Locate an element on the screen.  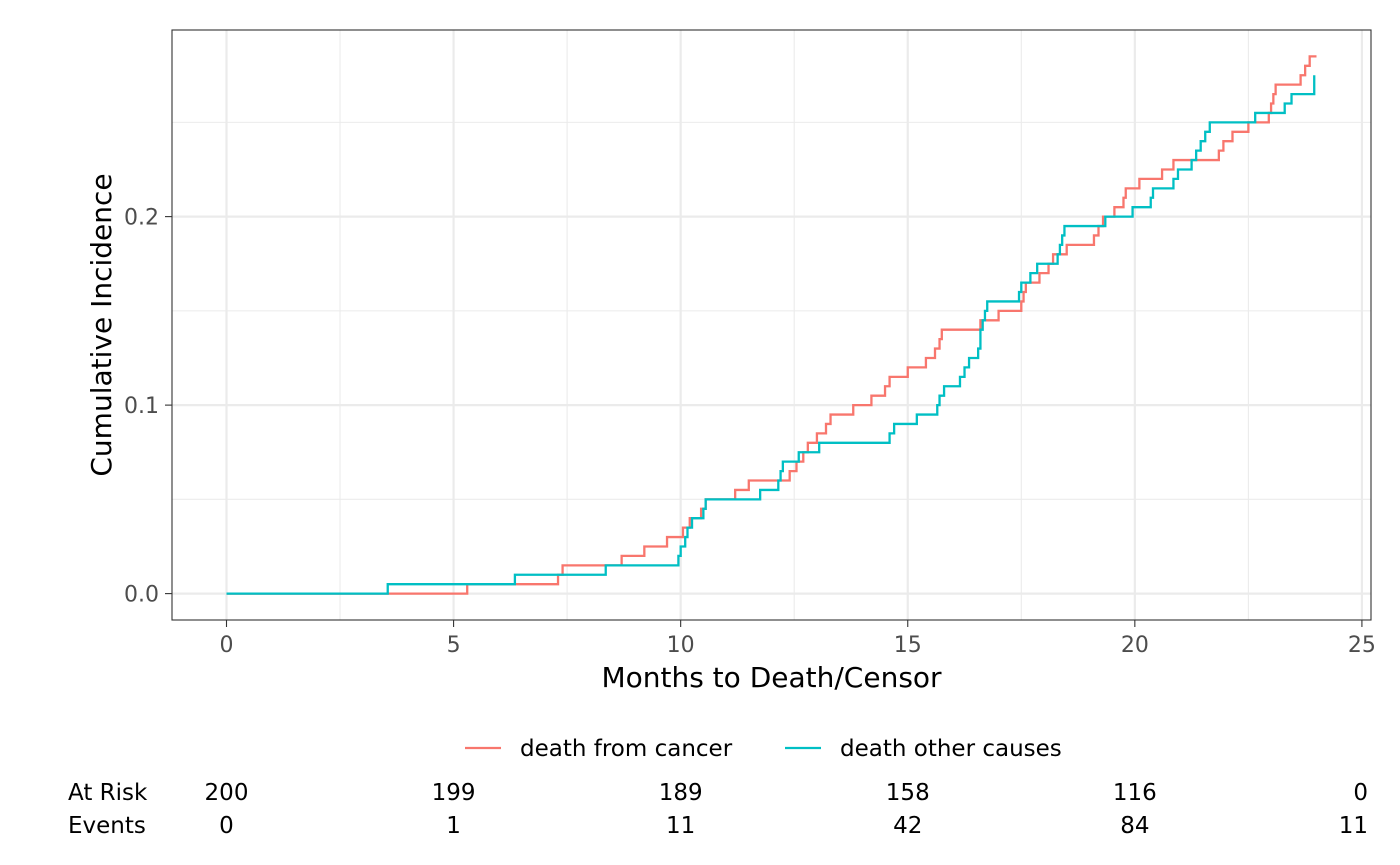
risk-row-label: Events is located at coordinates (107, 826).